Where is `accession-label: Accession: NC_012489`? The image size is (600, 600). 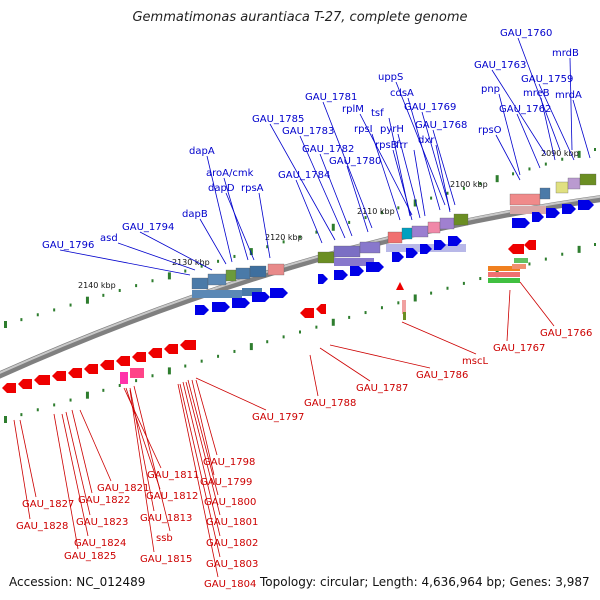
accession-label: Accession: NC_012489 is located at coordinates (77, 582).